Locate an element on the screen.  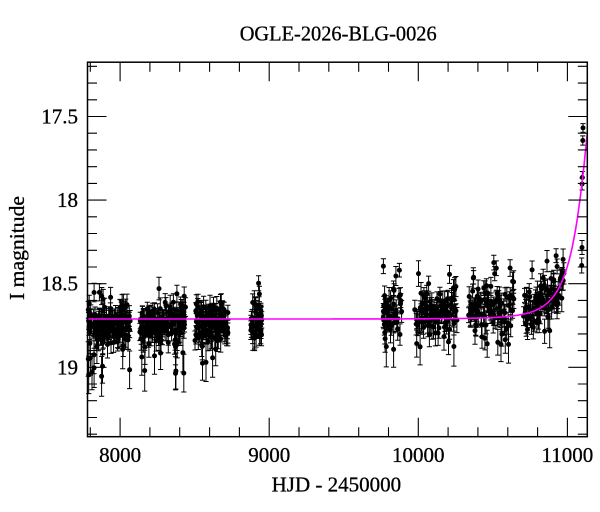
svg-text: 10000 is located at coordinates (418, 455).